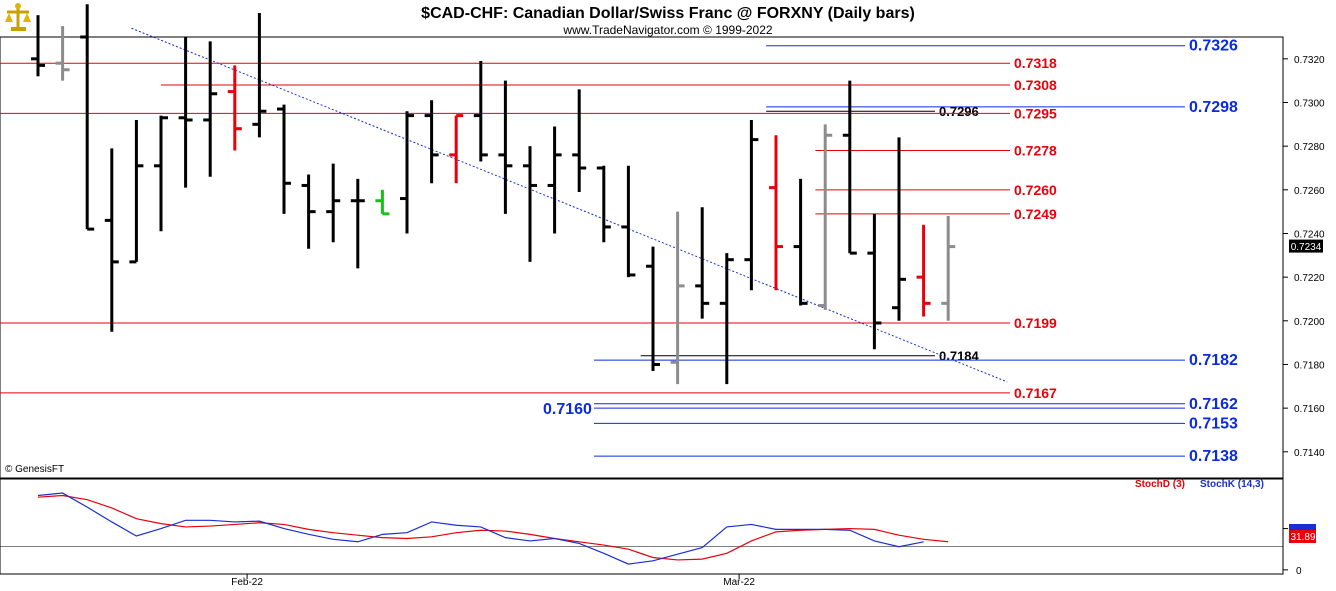 This screenshot has height=591, width=1336. I want to click on date-tick-label-1: Mar-22, so click(739, 582).